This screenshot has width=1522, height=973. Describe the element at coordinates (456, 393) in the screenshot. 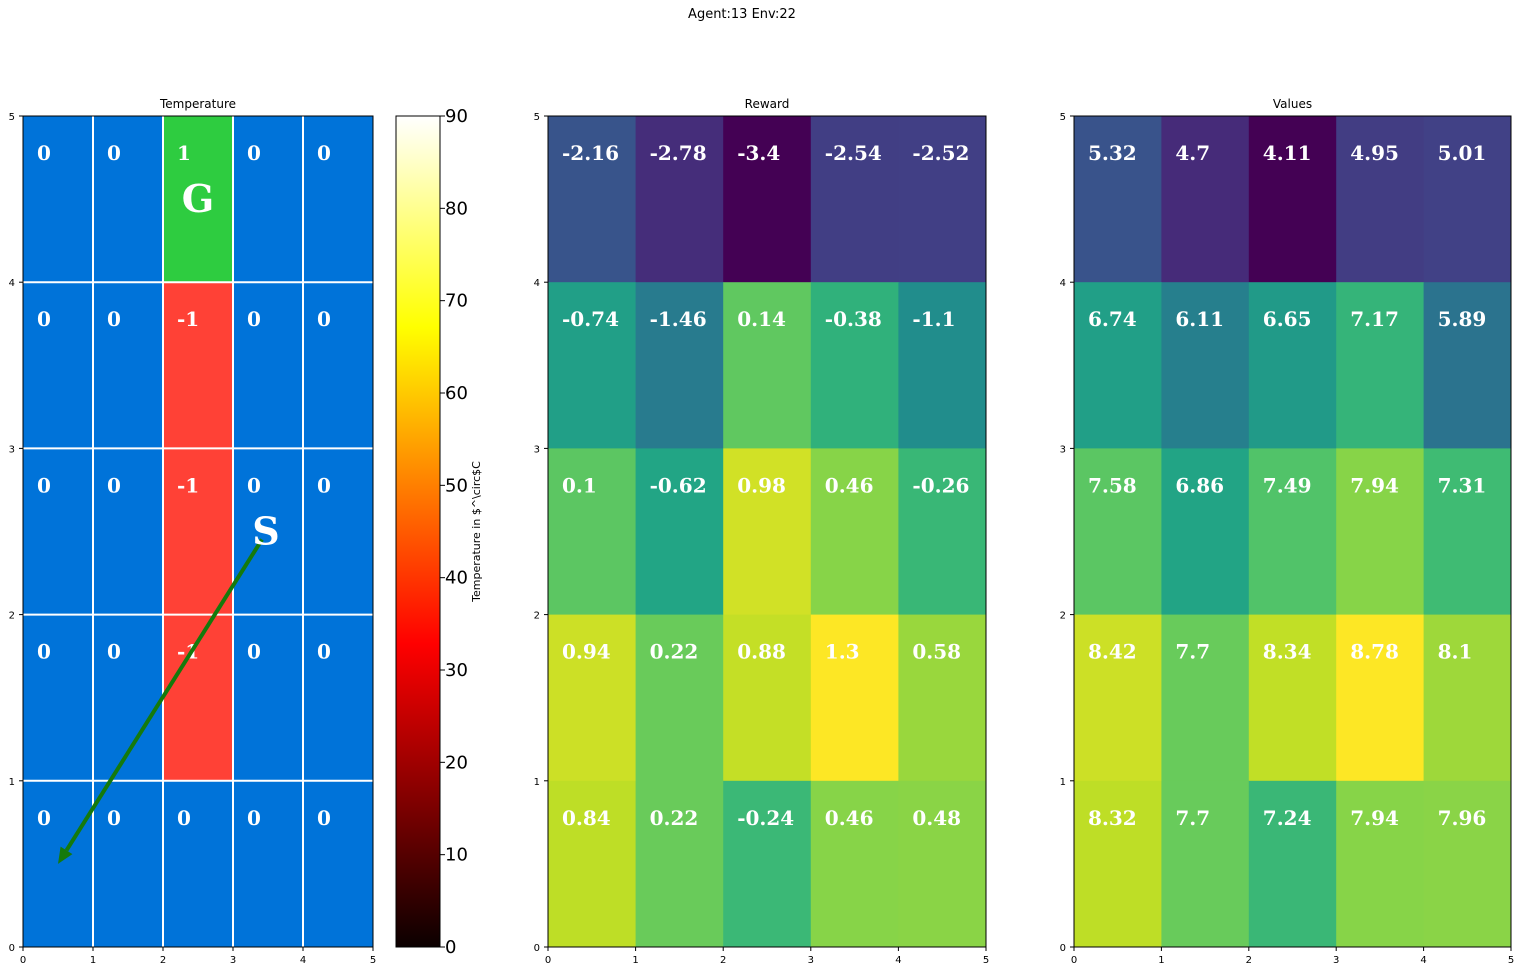

I see `colorbar-tick-label: 60` at that location.